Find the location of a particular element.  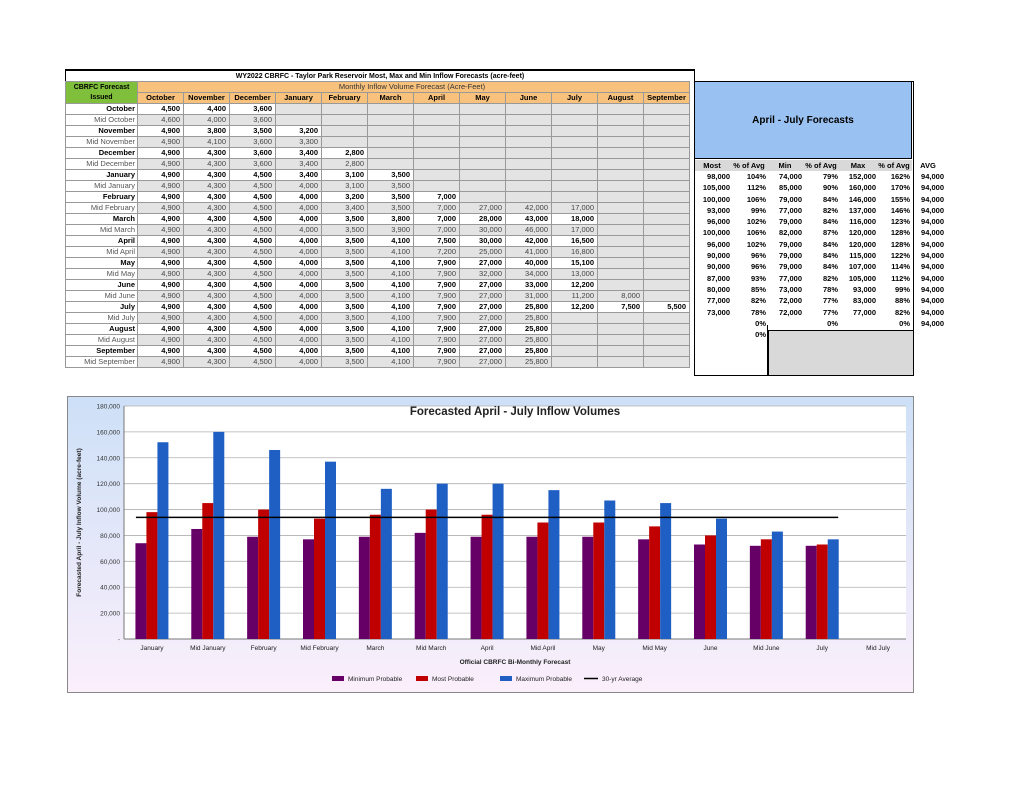

apj-row: 98,000 104% 74,000 79% 152,000 162% 94,000 is located at coordinates (820, 176).